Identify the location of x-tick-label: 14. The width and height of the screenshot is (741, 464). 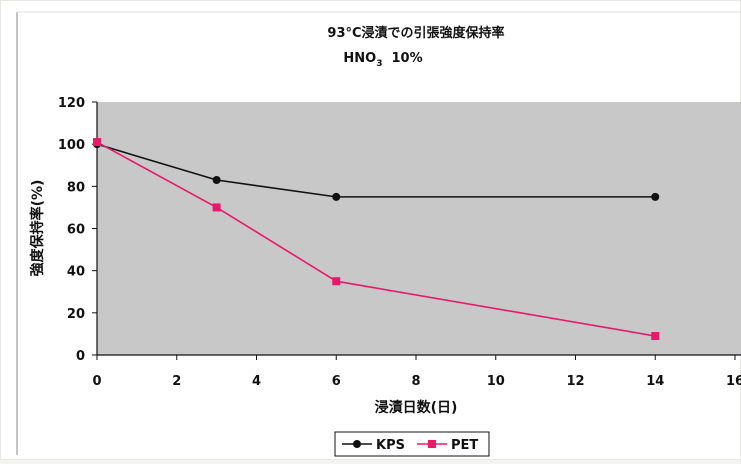
(655, 381).